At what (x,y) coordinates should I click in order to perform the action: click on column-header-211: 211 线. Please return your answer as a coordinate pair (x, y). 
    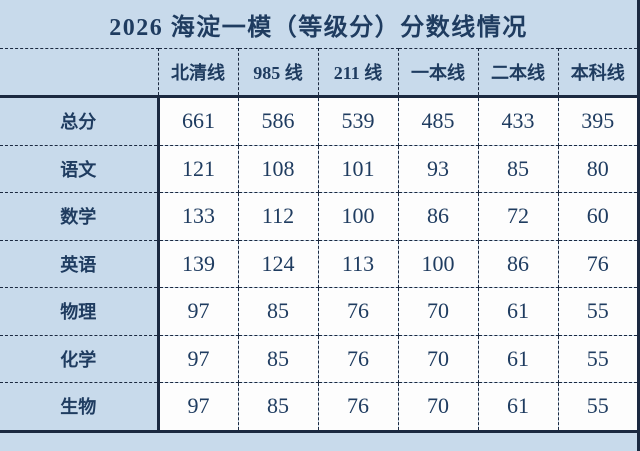
    Looking at the image, I should click on (358, 73).